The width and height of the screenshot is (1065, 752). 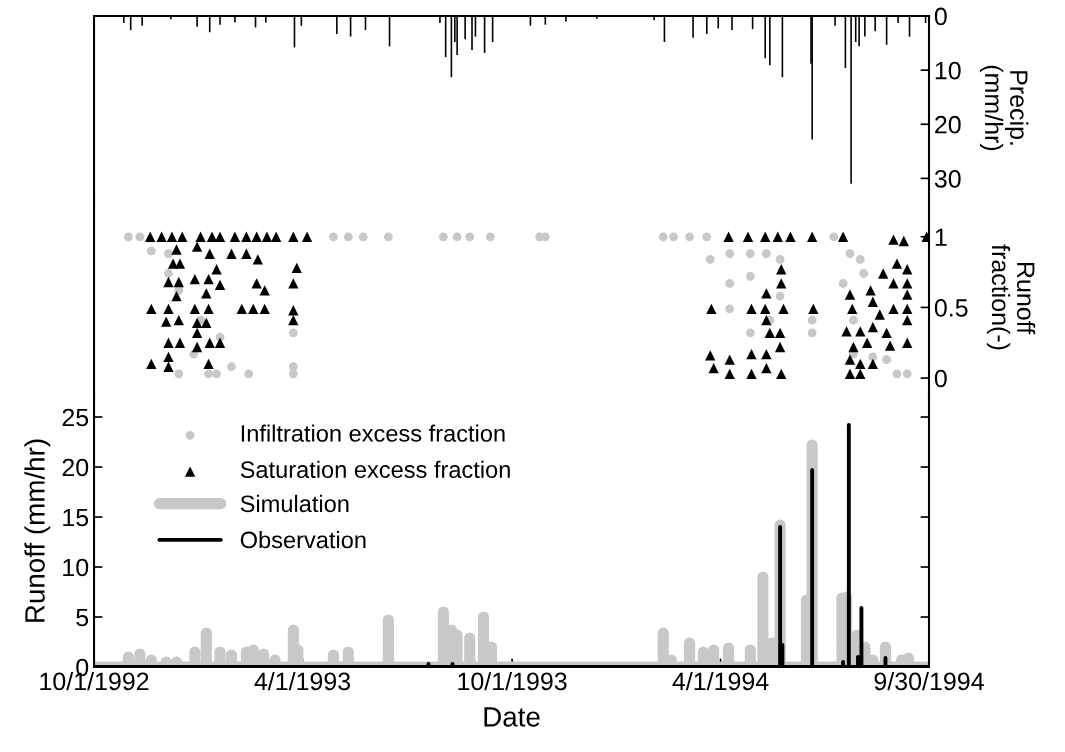 I want to click on y-tick-label: 25, so click(x=75, y=417).